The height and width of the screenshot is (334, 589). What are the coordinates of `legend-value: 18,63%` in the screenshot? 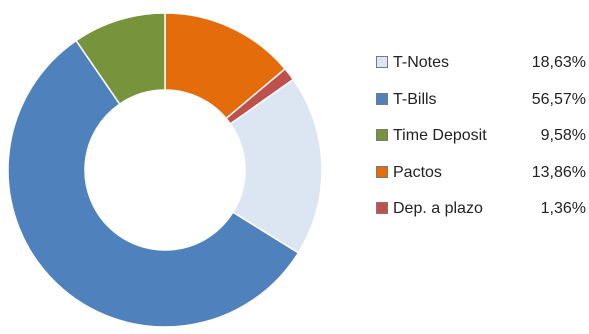 It's located at (558, 62).